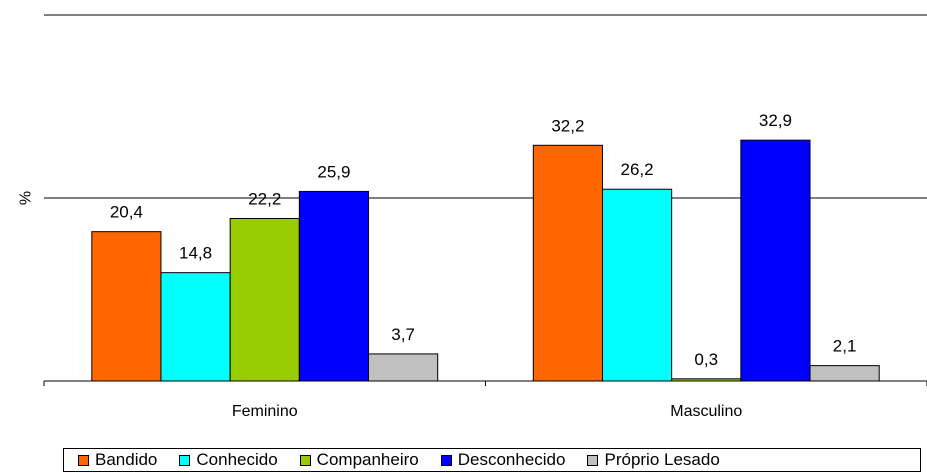 The image size is (927, 473). What do you see at coordinates (403, 367) in the screenshot?
I see `bar-próprio-lesado-feminino` at bounding box center [403, 367].